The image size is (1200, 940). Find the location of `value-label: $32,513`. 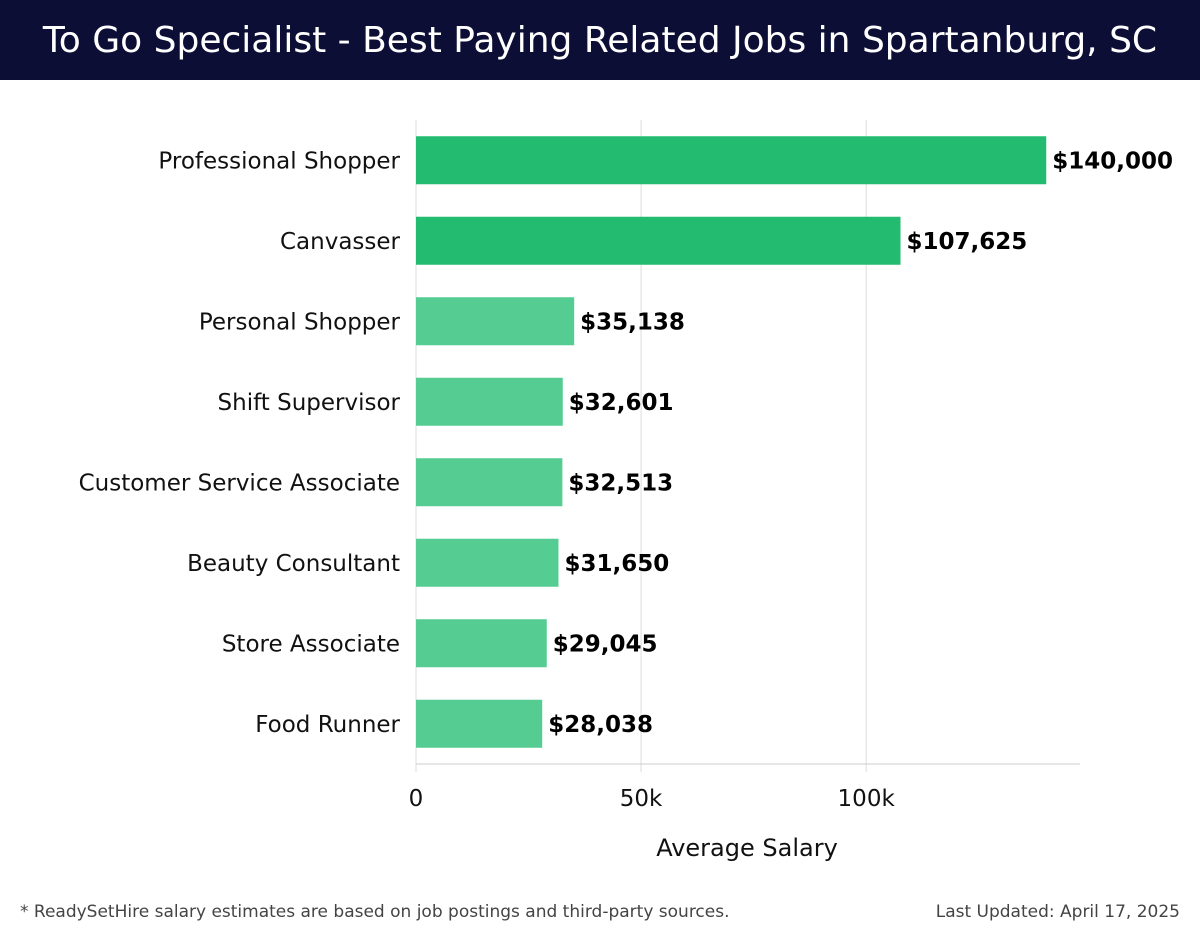

value-label: $32,513 is located at coordinates (620, 483).